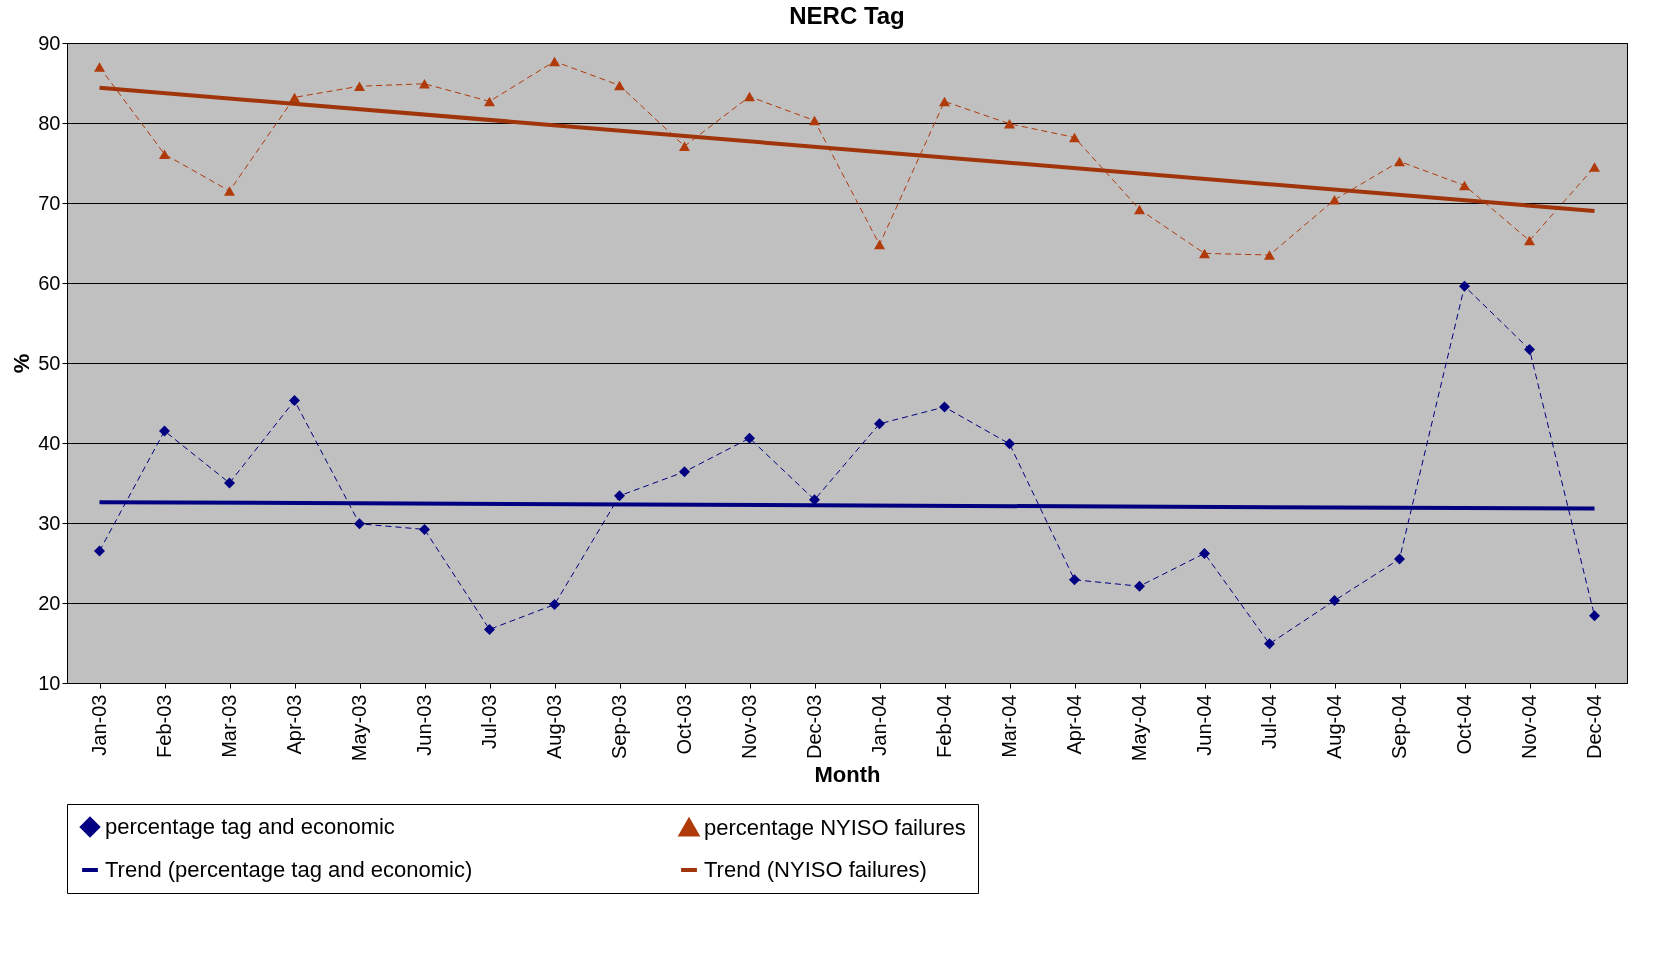 This screenshot has height=972, width=1677. I want to click on x-tick-label: Jun-04, so click(1204, 725).